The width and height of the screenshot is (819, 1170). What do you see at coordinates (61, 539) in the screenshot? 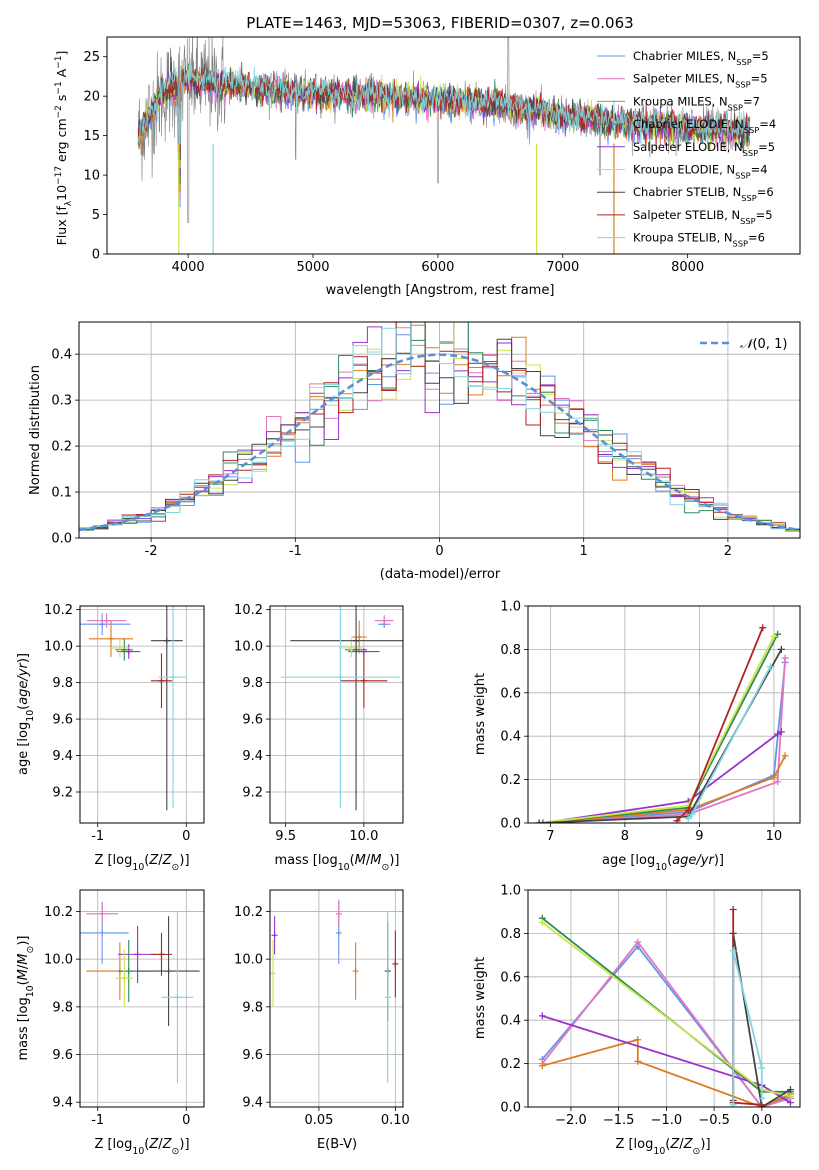
I see `y-tick-label: 0.0` at bounding box center [61, 539].